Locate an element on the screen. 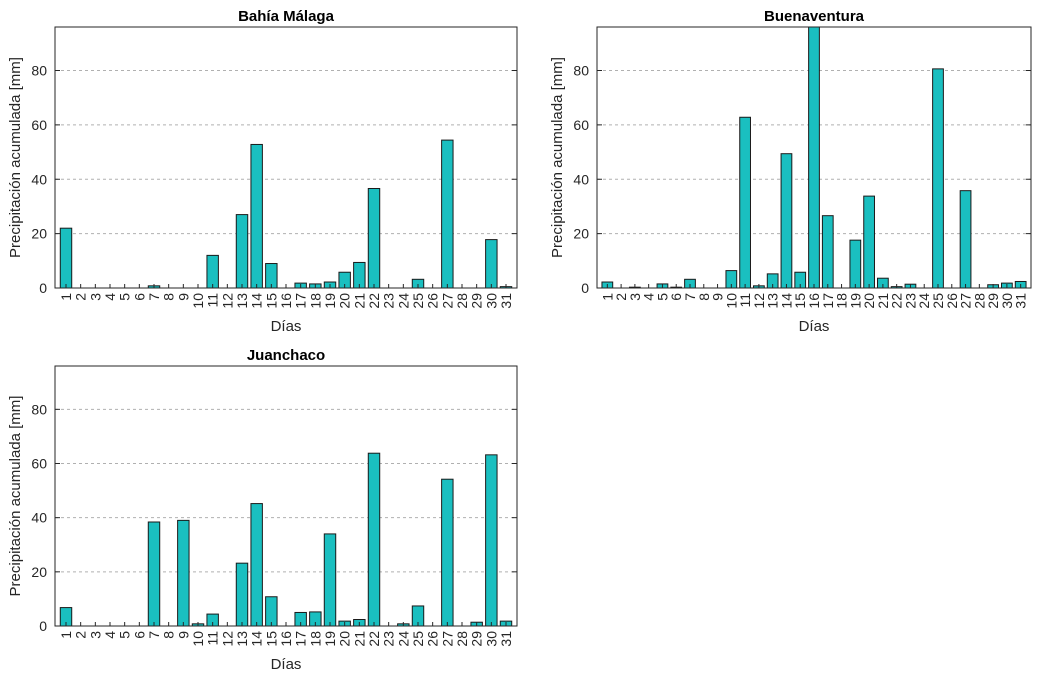 This screenshot has height=673, width=1050. x-tick-label: 5 is located at coordinates (125, 635).